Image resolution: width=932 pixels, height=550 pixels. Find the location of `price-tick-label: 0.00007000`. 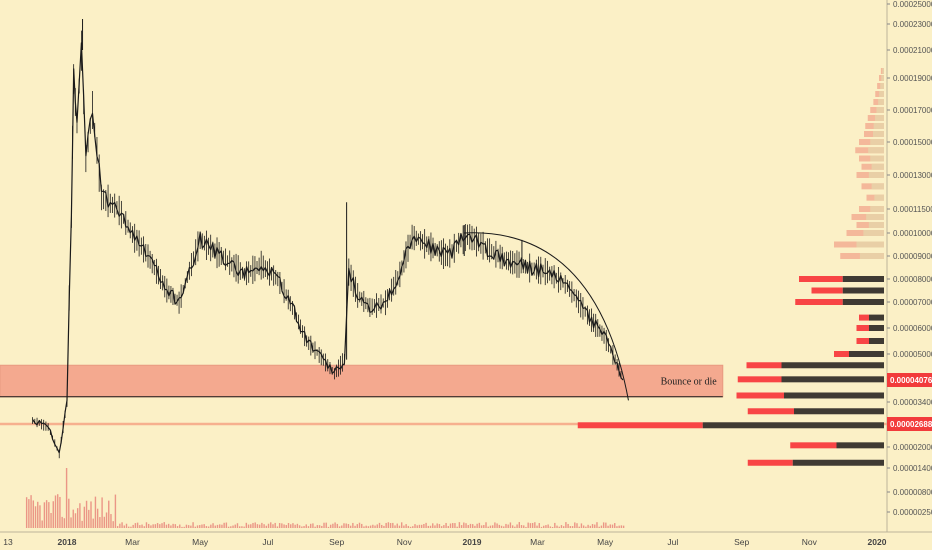

price-tick-label: 0.00007000 is located at coordinates (912, 302).